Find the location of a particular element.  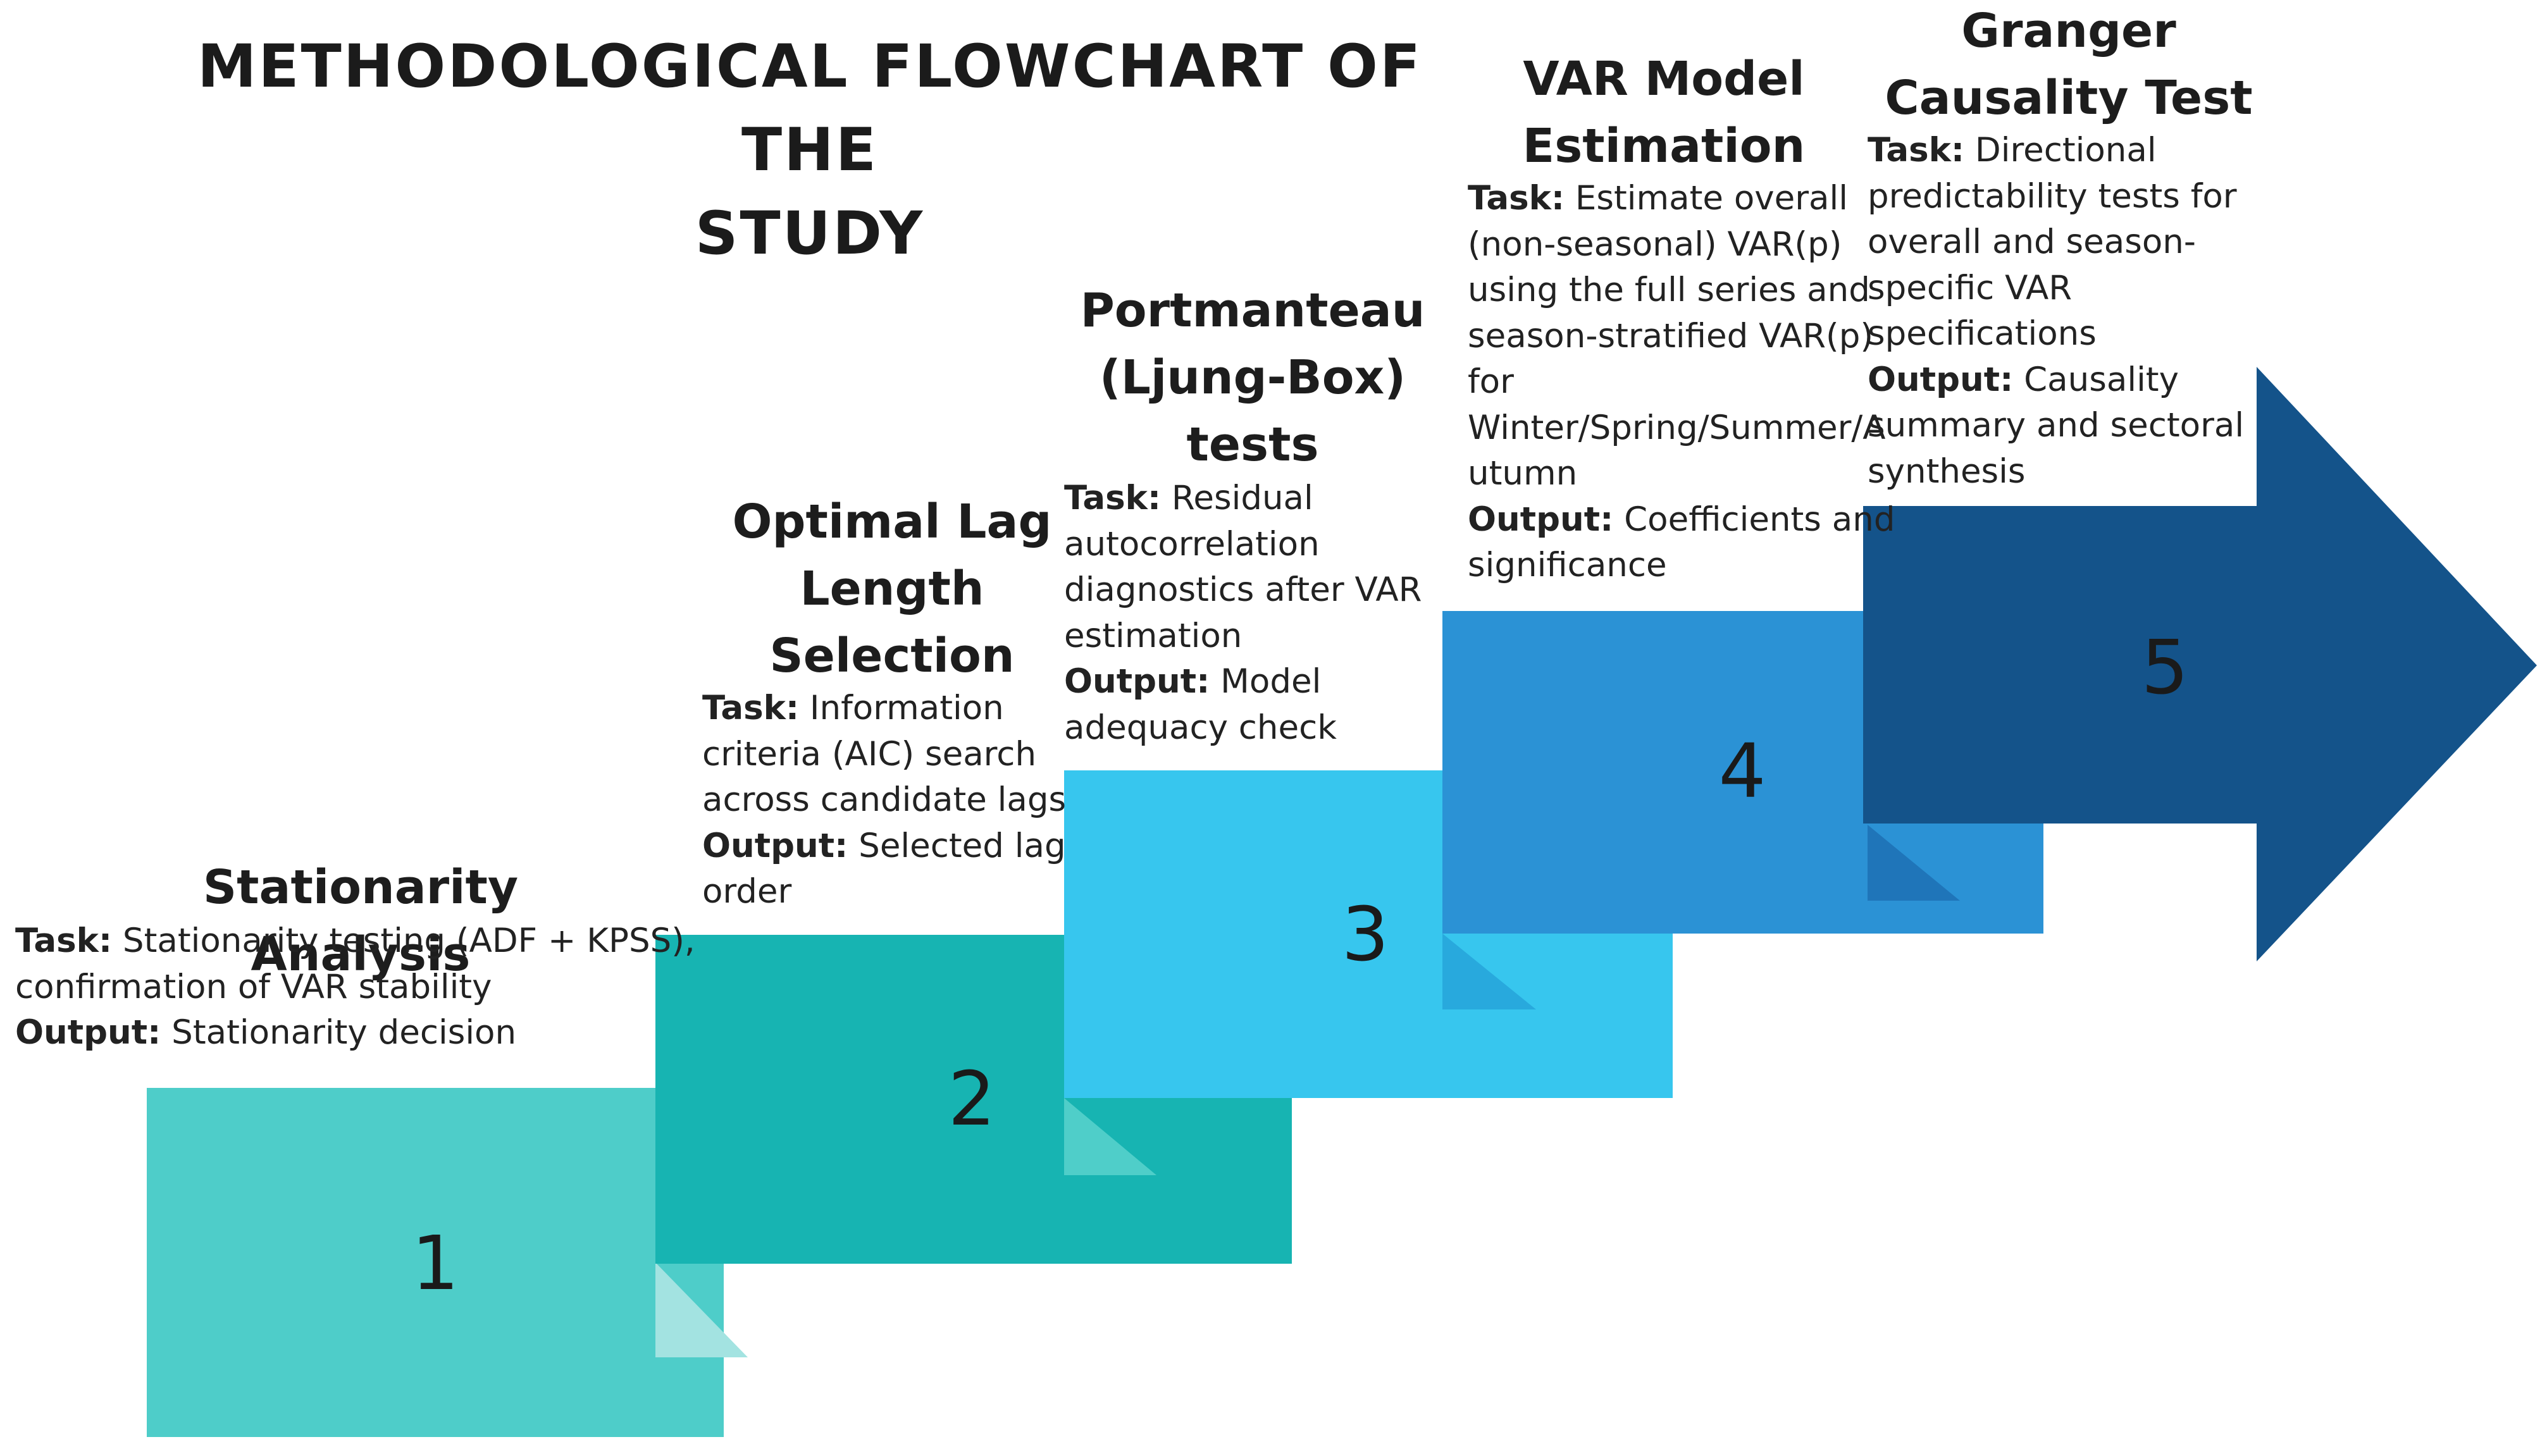

step-4-line-label: Output: is located at coordinates (1541, 519).